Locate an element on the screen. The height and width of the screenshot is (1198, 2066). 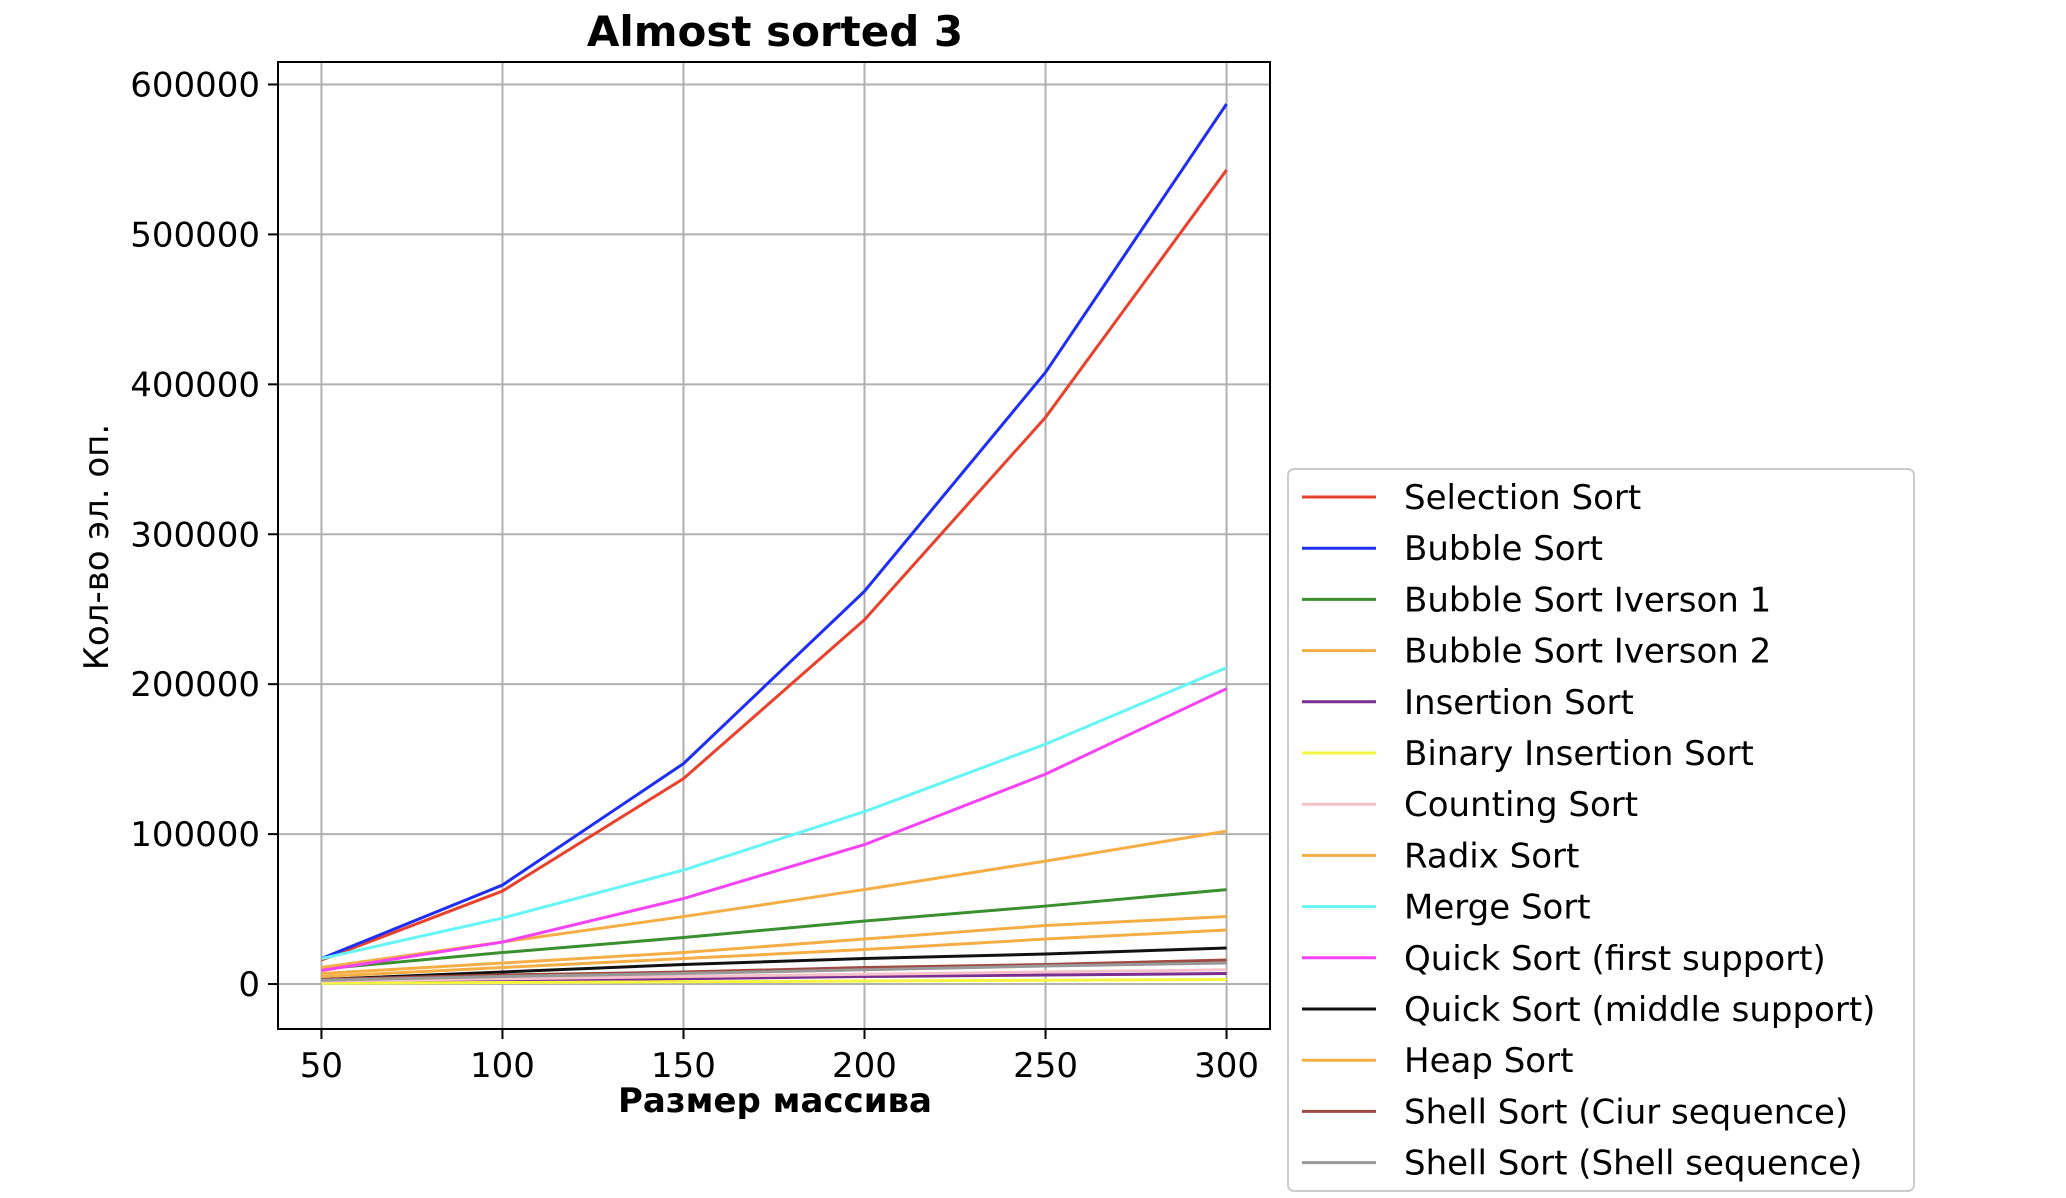
x-tick-label: 150 is located at coordinates (683, 1066).